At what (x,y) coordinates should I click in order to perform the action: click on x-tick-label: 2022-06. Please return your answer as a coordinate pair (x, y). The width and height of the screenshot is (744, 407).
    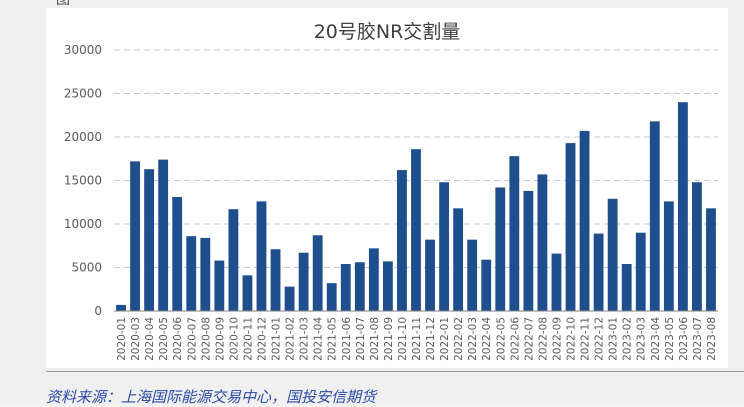
    Looking at the image, I should click on (515, 339).